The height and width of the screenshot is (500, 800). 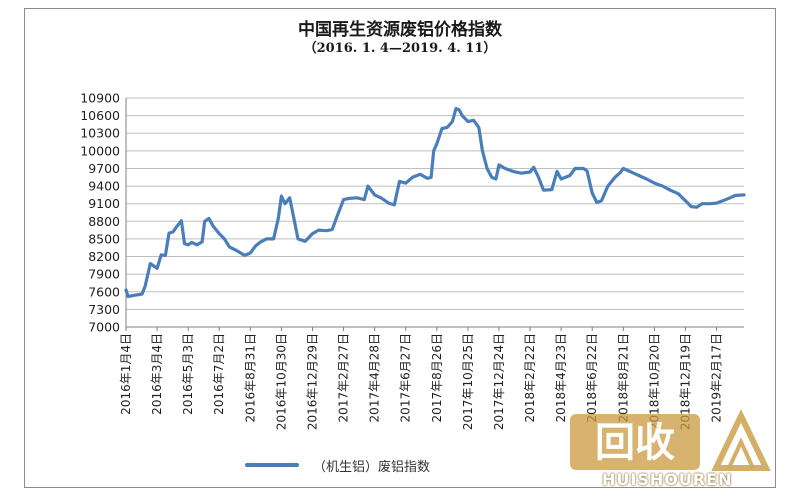 What do you see at coordinates (623, 377) in the screenshot?
I see `x-tick-label: 2018年8月21日` at bounding box center [623, 377].